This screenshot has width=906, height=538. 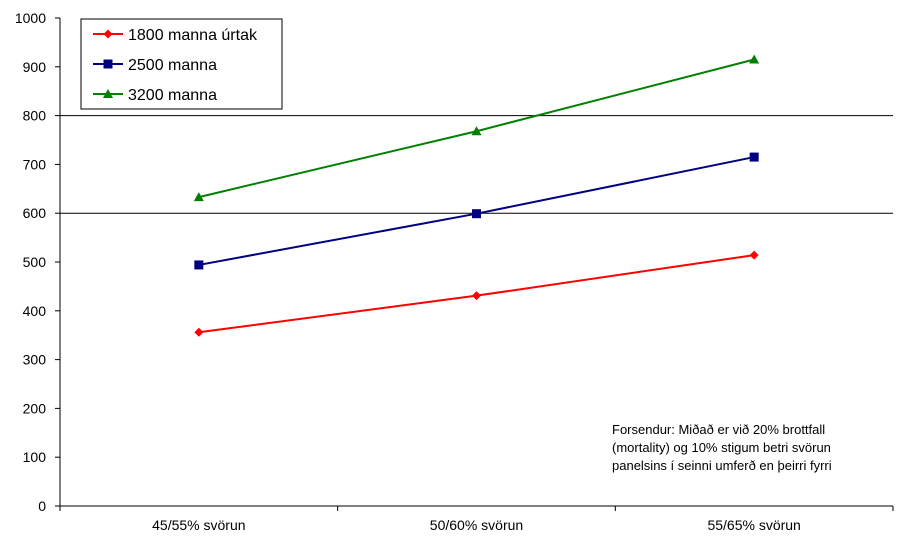 I want to click on legend-label: 2500 manna, so click(x=172, y=65).